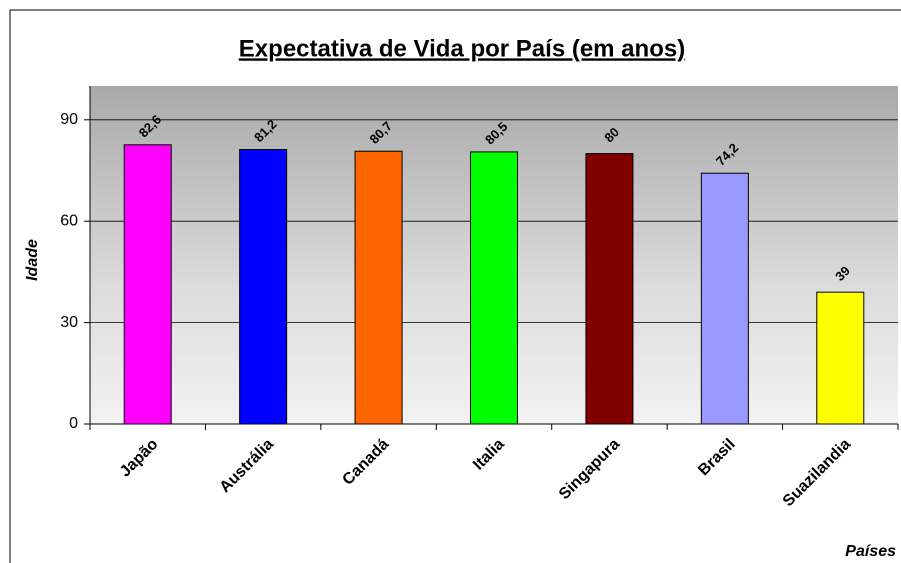  What do you see at coordinates (69, 322) in the screenshot?
I see `y-tick-label: 30` at bounding box center [69, 322].